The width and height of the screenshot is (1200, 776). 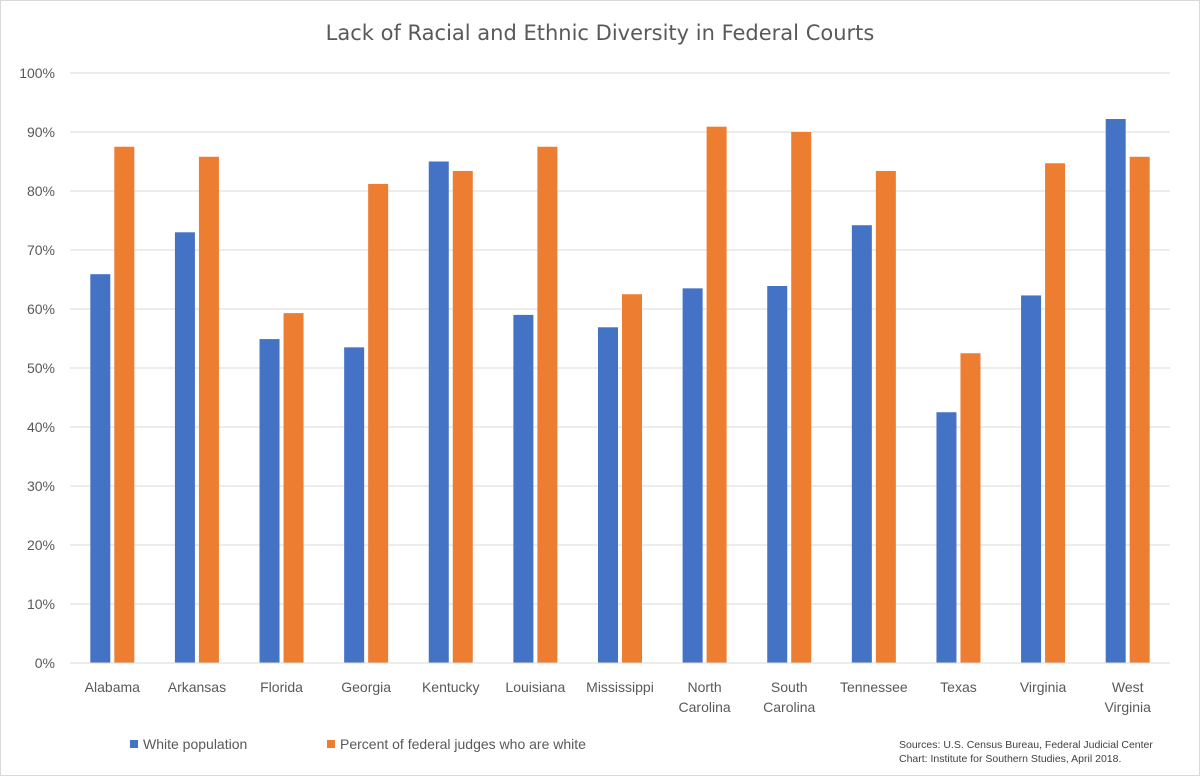 I want to click on y-tick-label: 10%, so click(x=41, y=604).